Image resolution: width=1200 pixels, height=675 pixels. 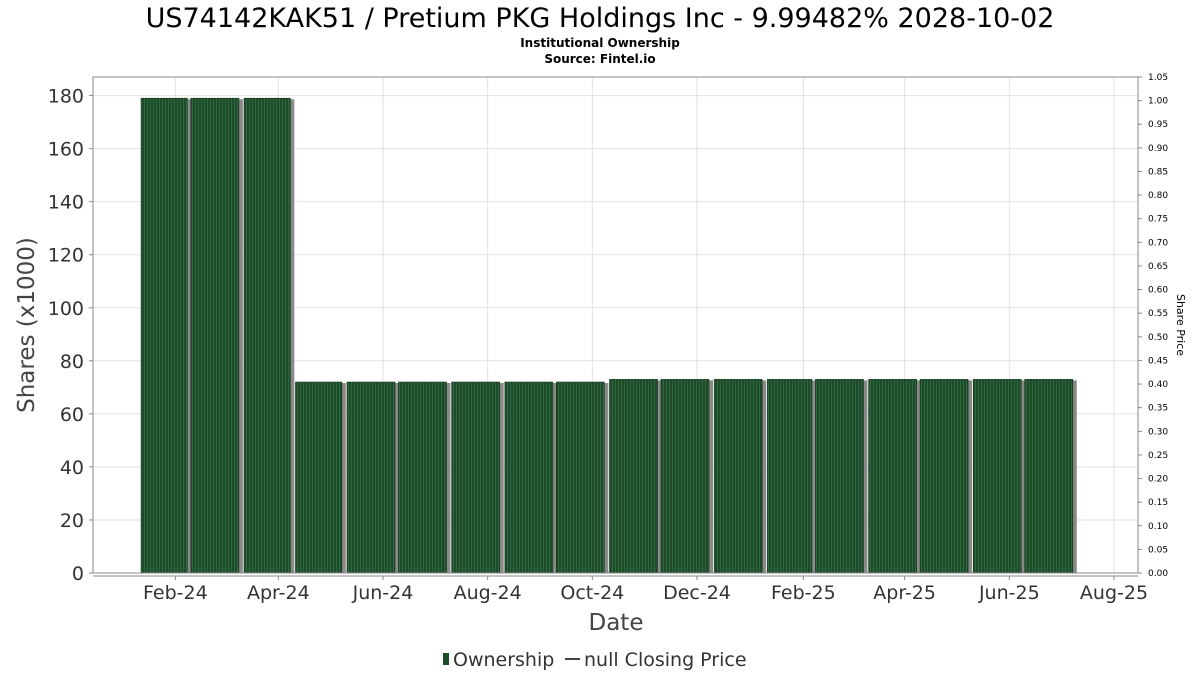 I want to click on y-axis-label: Shares (x1000), so click(x=27, y=325).